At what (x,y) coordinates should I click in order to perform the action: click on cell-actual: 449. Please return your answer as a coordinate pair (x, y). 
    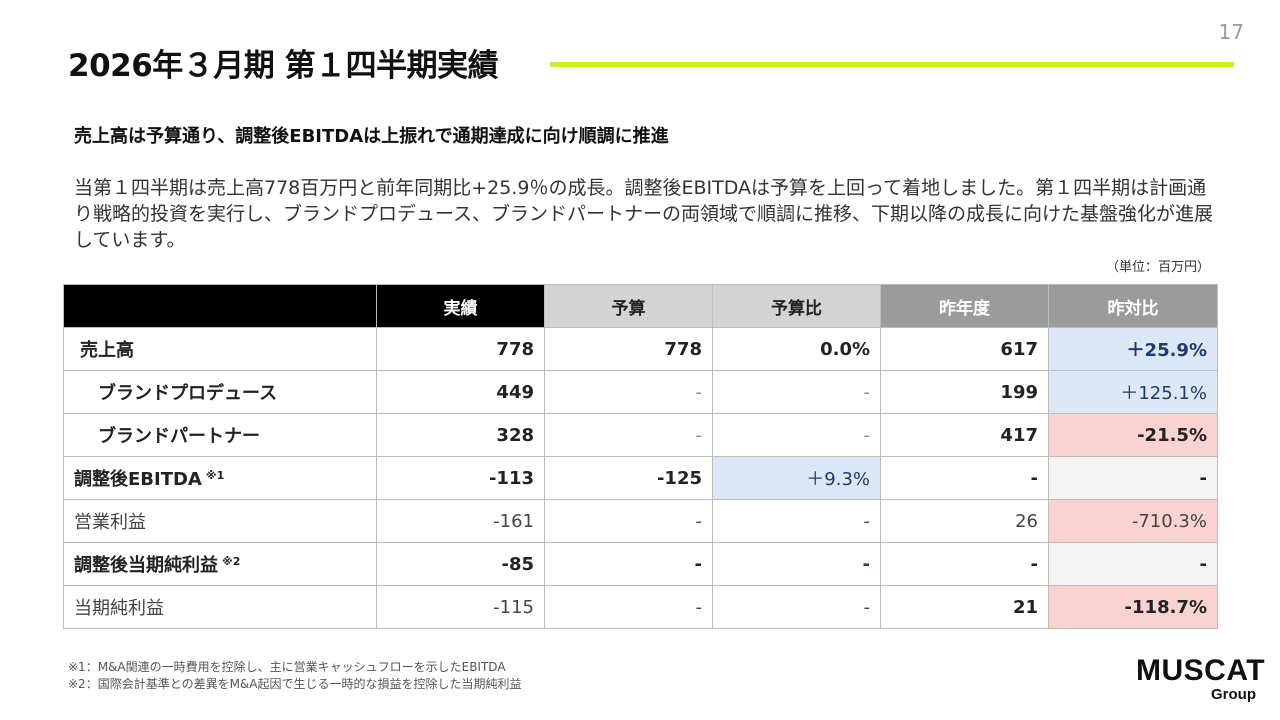
    Looking at the image, I should click on (460, 392).